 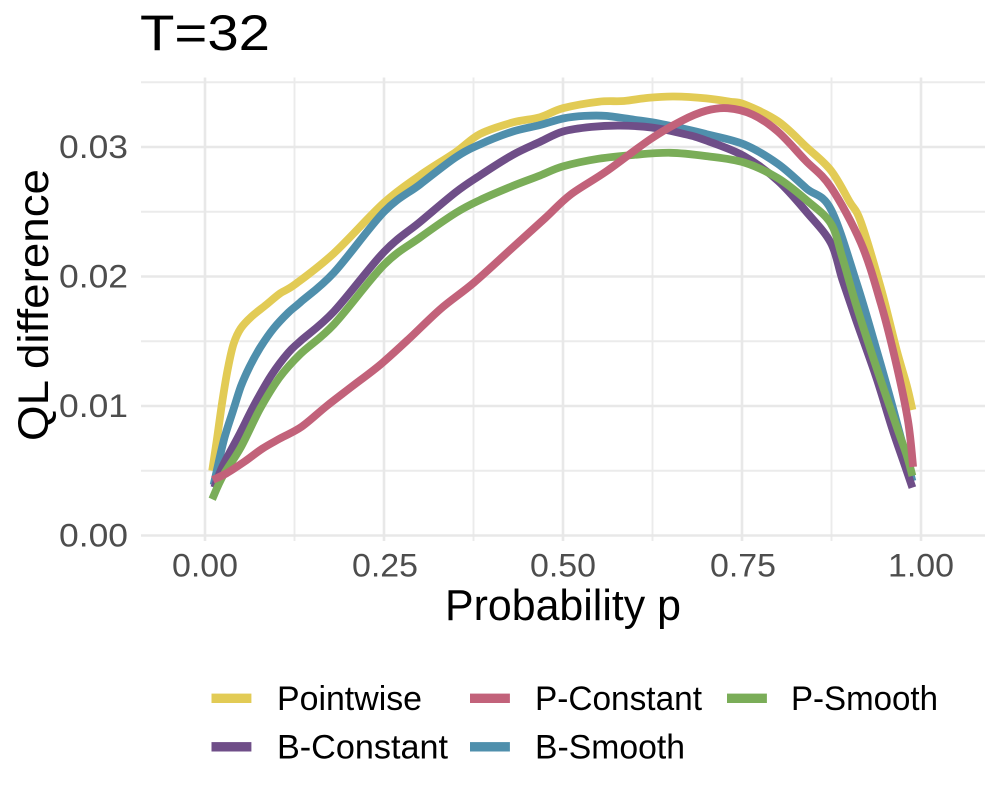 I want to click on svg-text: 0.03, so click(x=93, y=147).